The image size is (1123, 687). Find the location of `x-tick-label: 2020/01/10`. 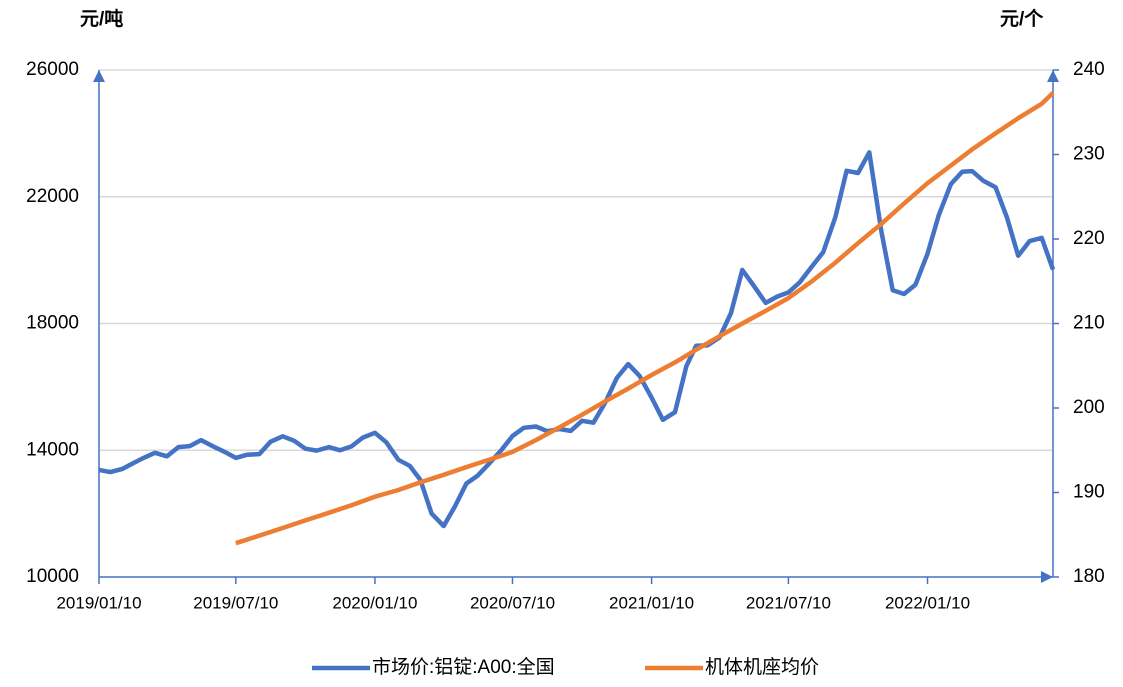

x-tick-label: 2020/01/10 is located at coordinates (374, 602).